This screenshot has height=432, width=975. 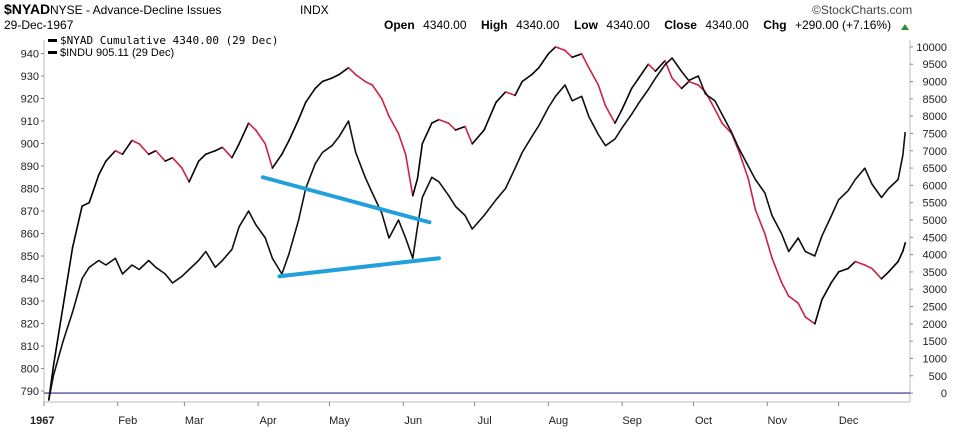 What do you see at coordinates (938, 377) in the screenshot?
I see `right-tick-label: 500` at bounding box center [938, 377].